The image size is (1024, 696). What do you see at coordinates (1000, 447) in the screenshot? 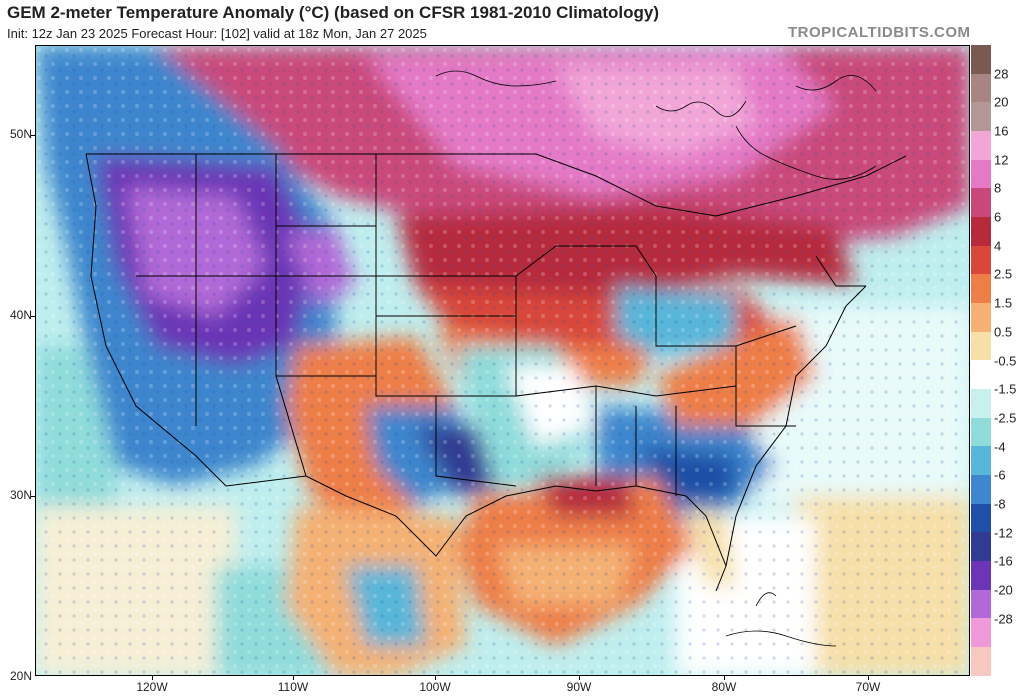
I see `color-scale-label: -4` at bounding box center [1000, 447].